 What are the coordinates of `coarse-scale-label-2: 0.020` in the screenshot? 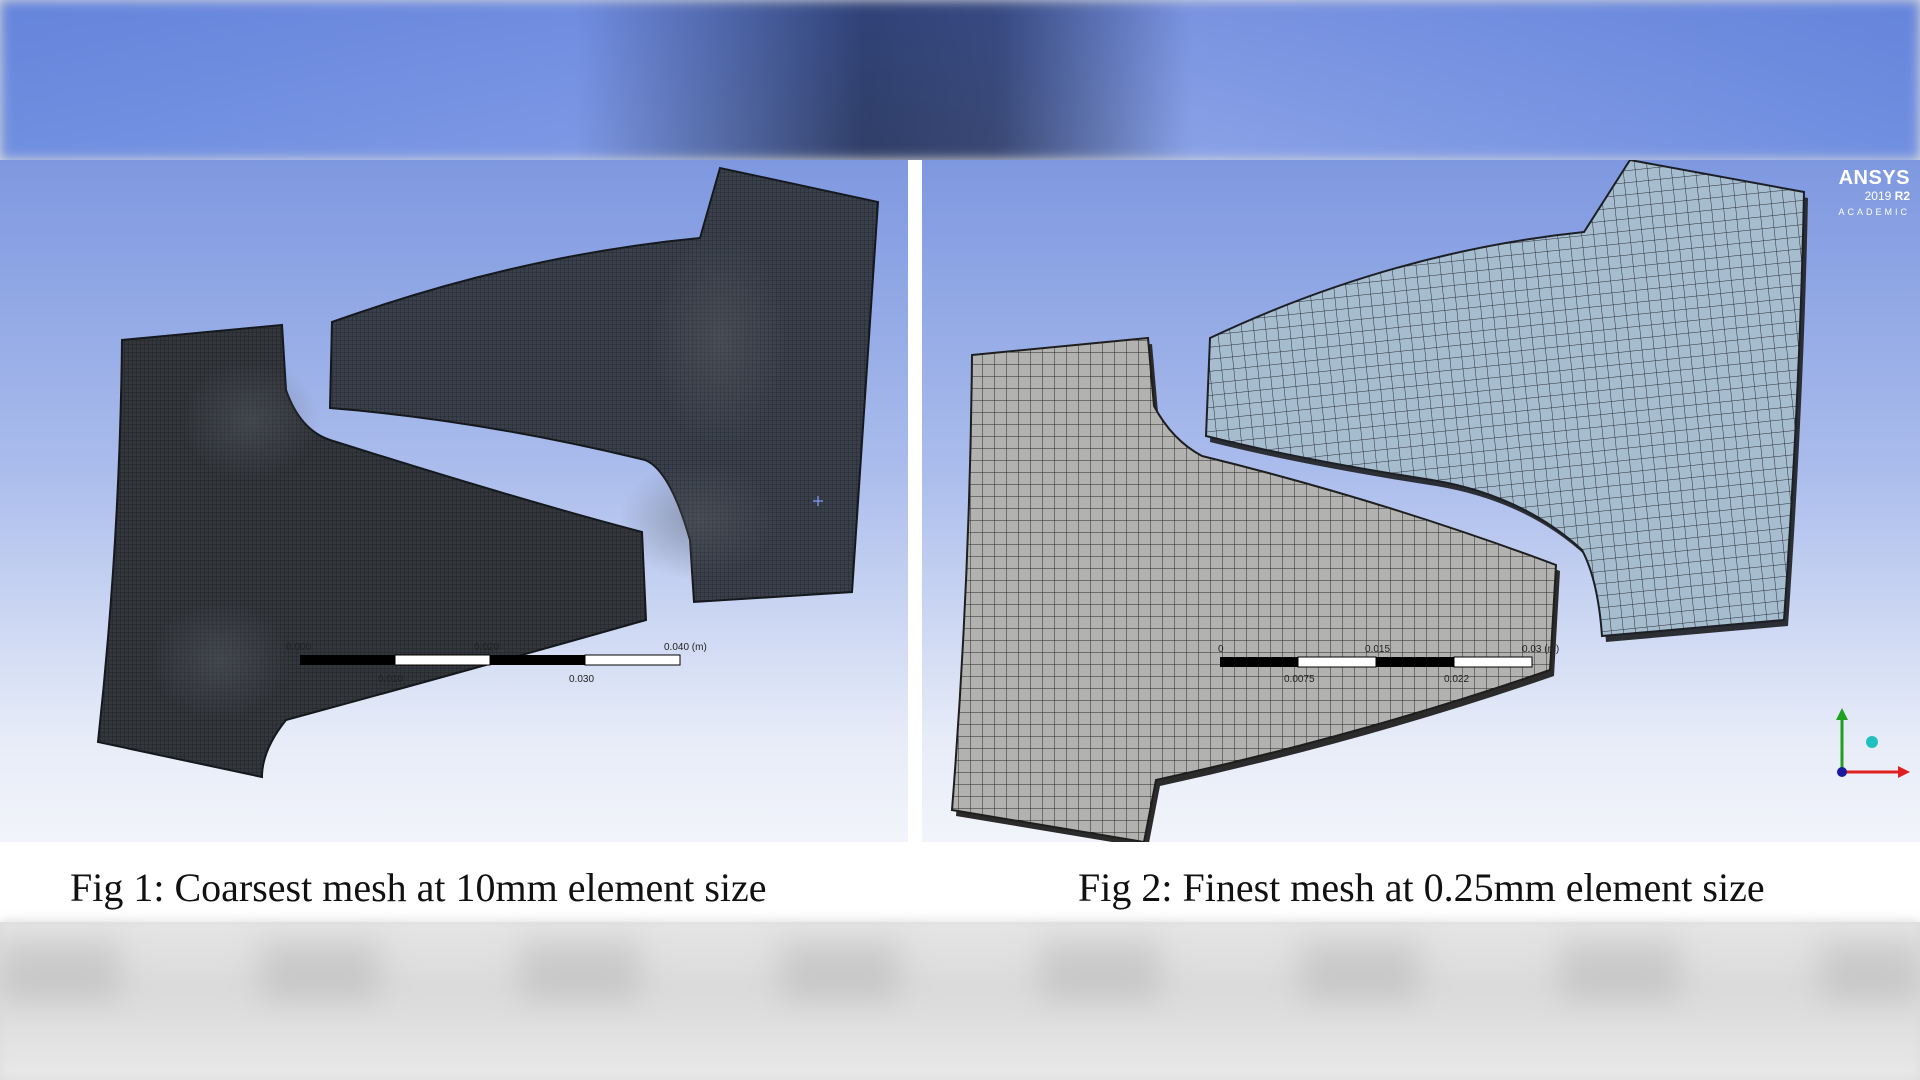 It's located at (486, 647).